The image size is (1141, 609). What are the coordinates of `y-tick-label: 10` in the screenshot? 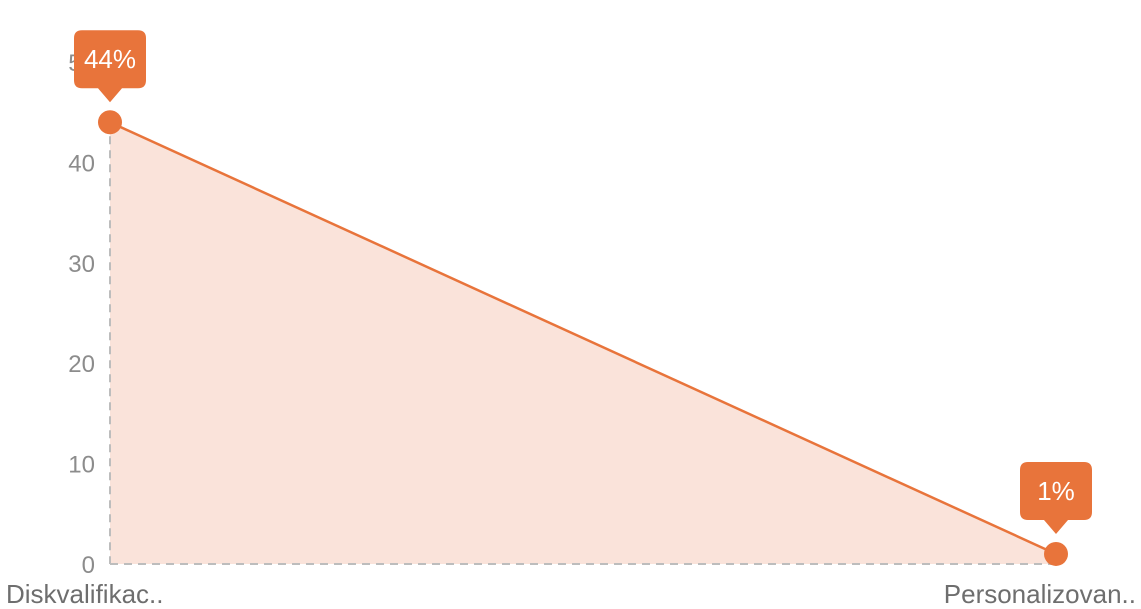 It's located at (81, 465).